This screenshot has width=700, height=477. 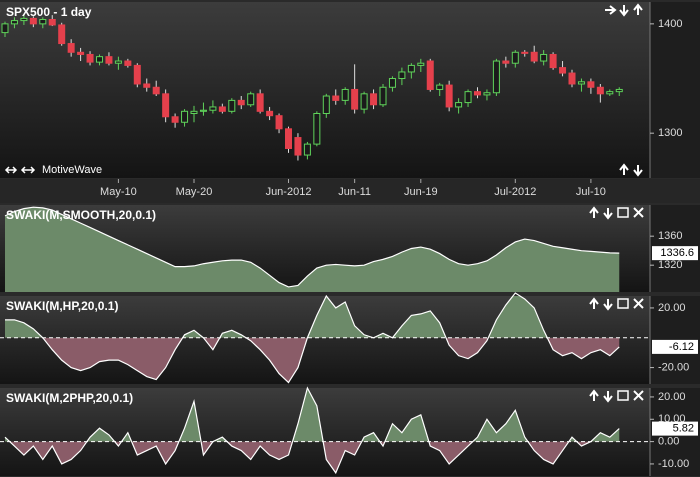 What do you see at coordinates (69, 398) in the screenshot?
I see `panel-title: SWAKI(M,2PHP,20,0.1)` at bounding box center [69, 398].